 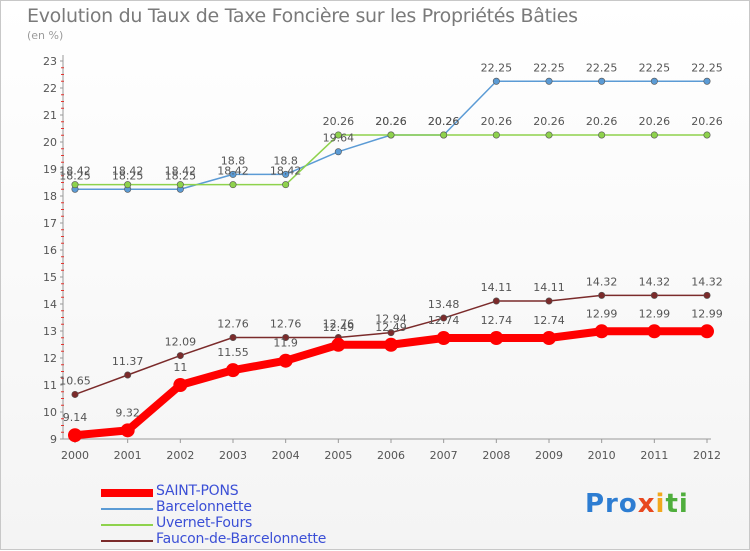 What do you see at coordinates (50, 385) in the screenshot?
I see `y-tick-label: 11` at bounding box center [50, 385].